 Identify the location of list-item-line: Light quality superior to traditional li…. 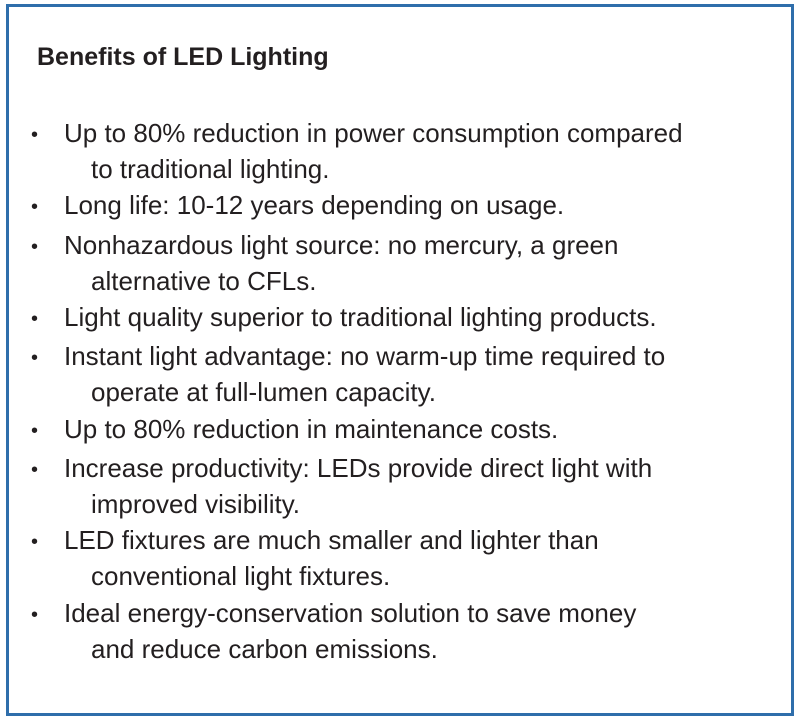
(360, 317).